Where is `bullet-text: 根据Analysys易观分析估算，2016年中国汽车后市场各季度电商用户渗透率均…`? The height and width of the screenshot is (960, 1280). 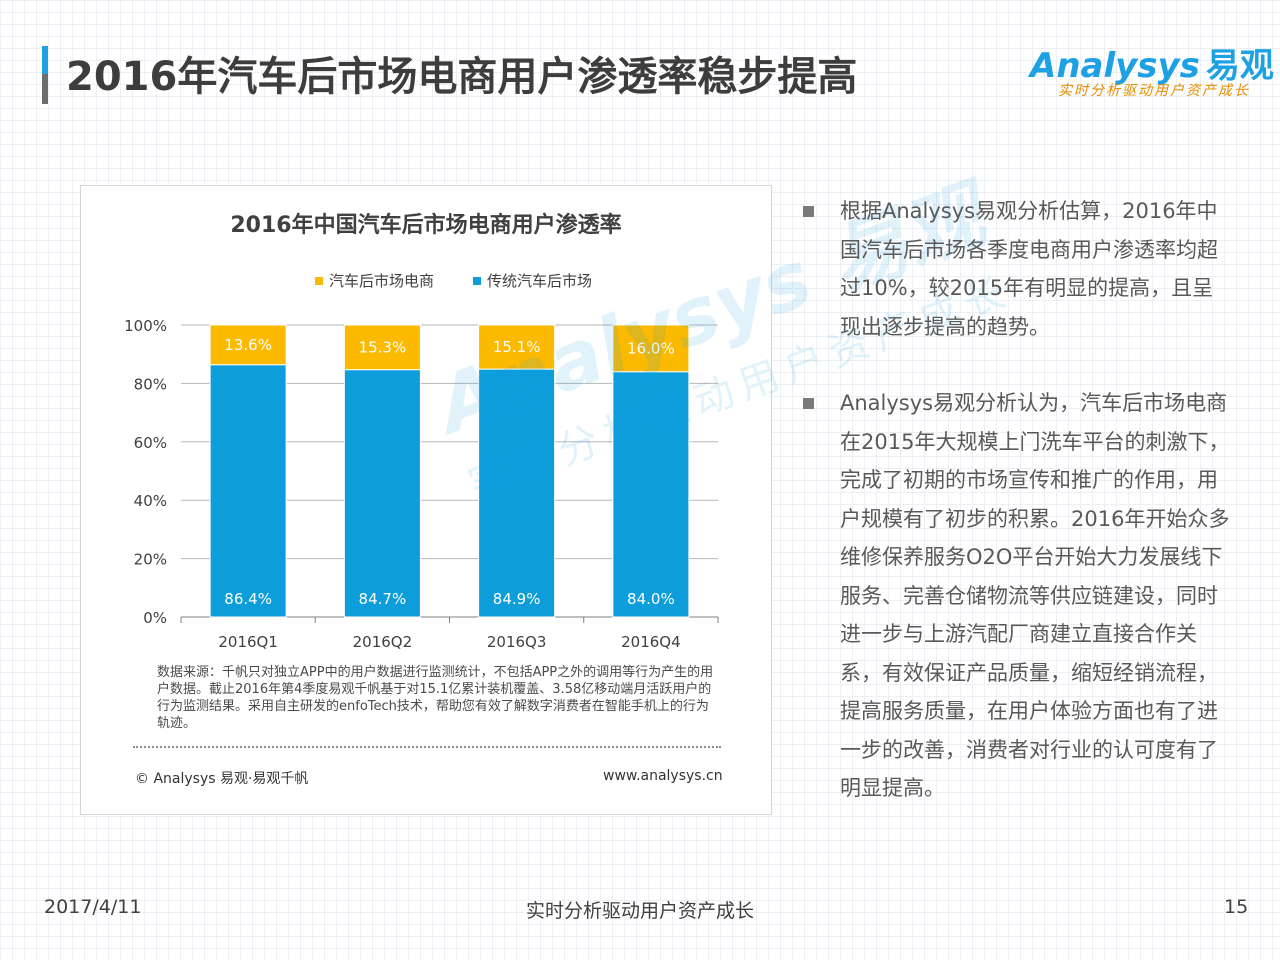
bullet-text: 根据Analysys易观分析估算，2016年中国汽车后市场各季度电商用户渗透率均… is located at coordinates (1029, 269).